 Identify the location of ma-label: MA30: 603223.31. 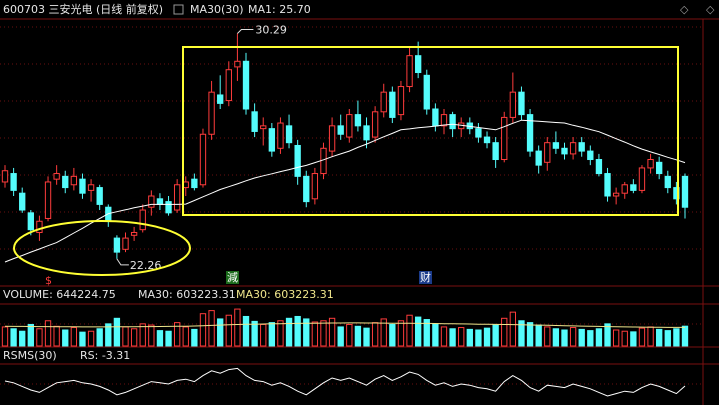
(187, 294).